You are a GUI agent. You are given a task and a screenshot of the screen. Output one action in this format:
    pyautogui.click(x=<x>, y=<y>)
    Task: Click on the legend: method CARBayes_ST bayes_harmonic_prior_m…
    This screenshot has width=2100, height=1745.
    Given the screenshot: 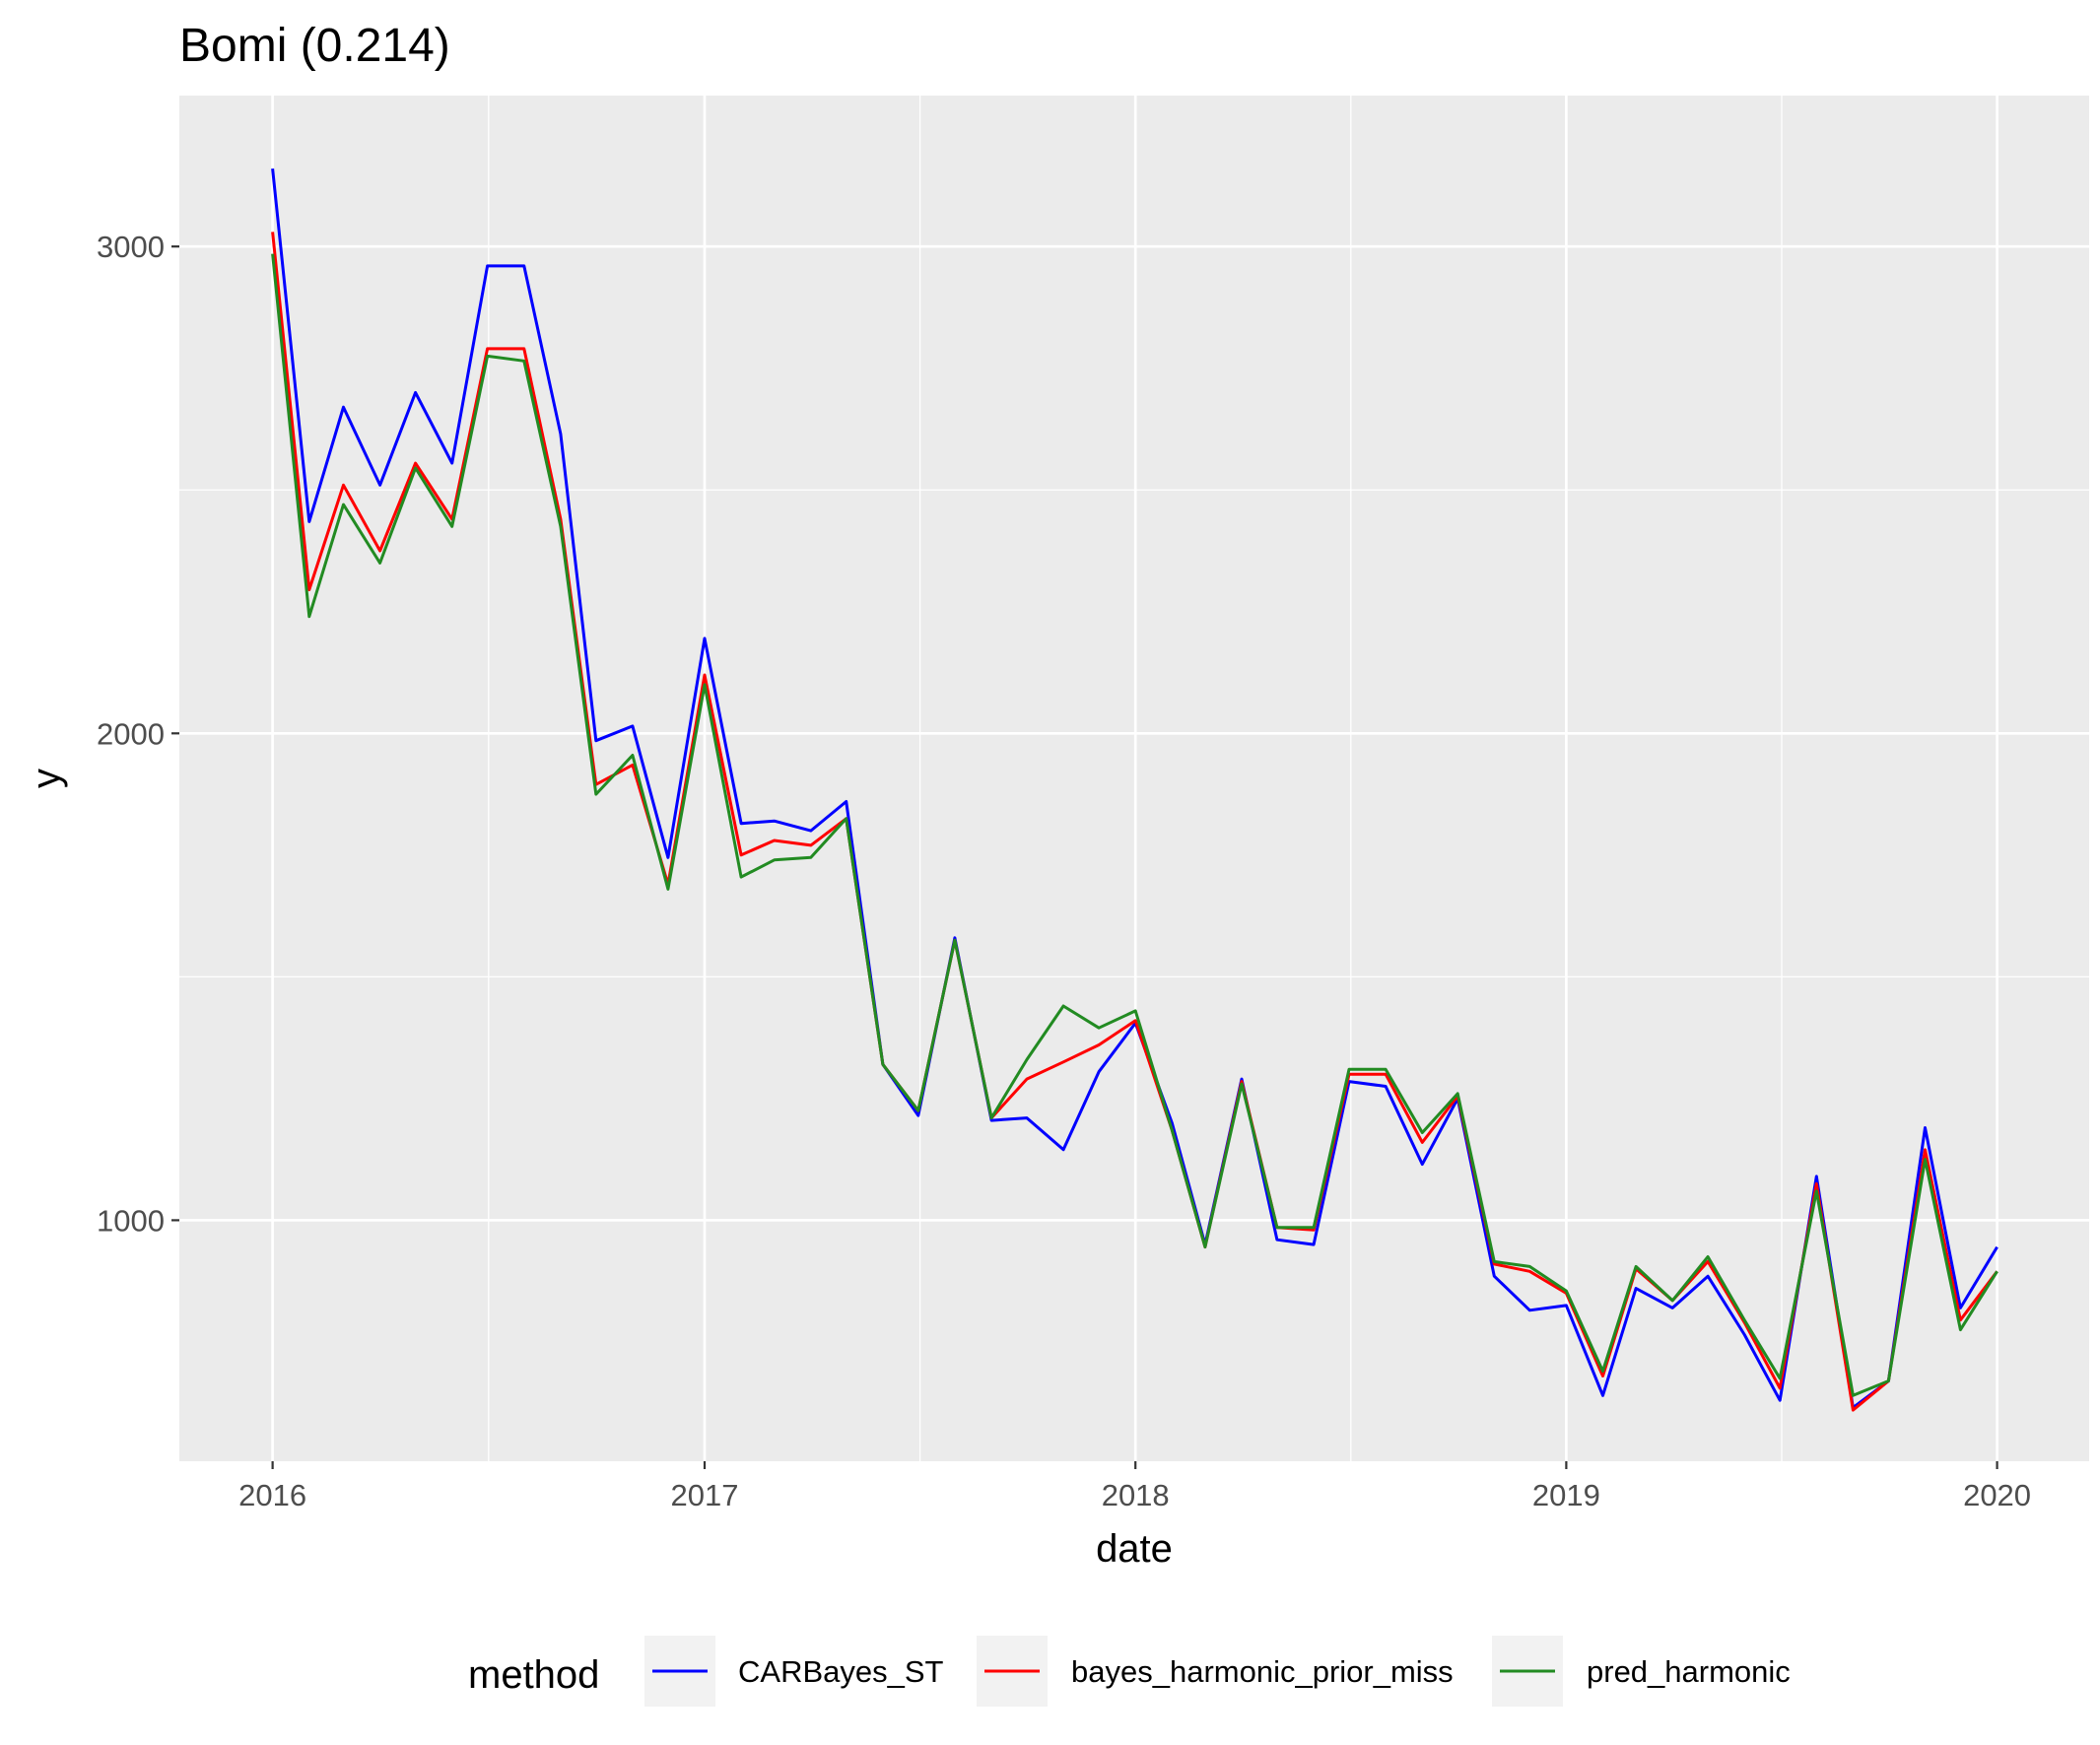 What is the action you would take?
    pyautogui.click(x=1129, y=1672)
    